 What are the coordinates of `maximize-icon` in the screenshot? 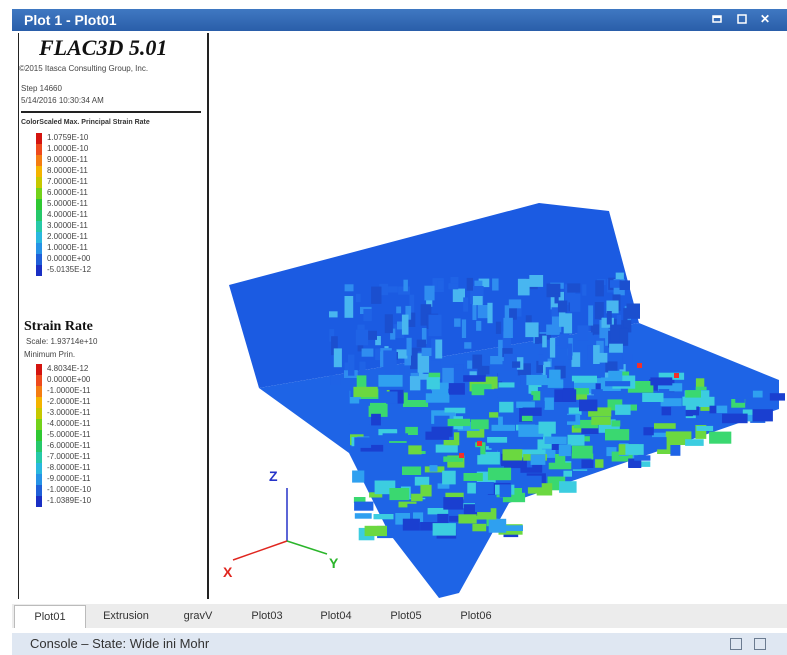 It's located at (742, 19).